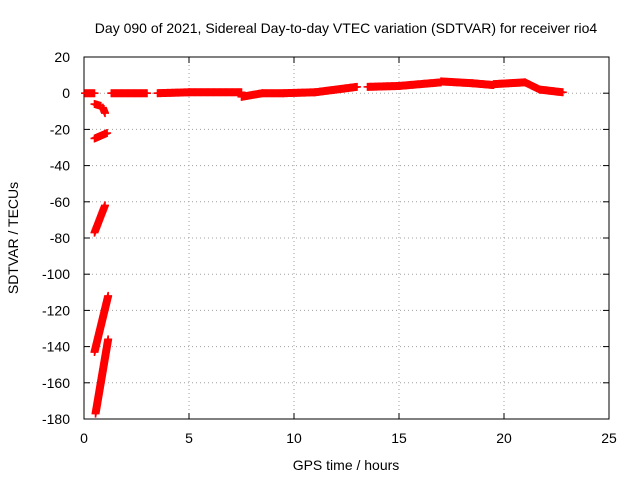  I want to click on y-tick-label: -40, so click(60, 166).